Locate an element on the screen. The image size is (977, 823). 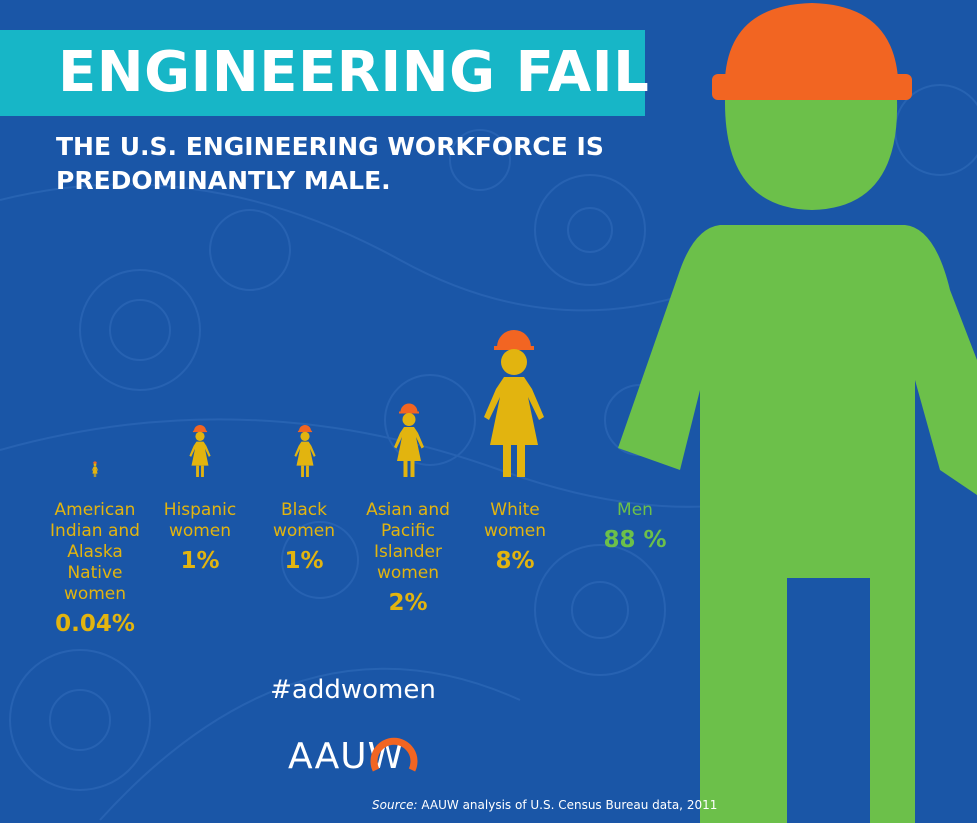
category-label-2: Black women is located at coordinates (304, 521).